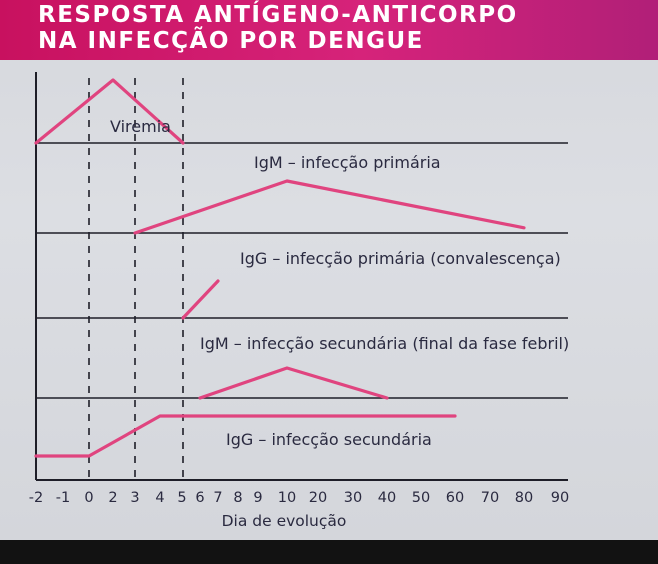 The image size is (658, 564). I want to click on series-label-igm-primary: IgM – infecção primária, so click(347, 162).